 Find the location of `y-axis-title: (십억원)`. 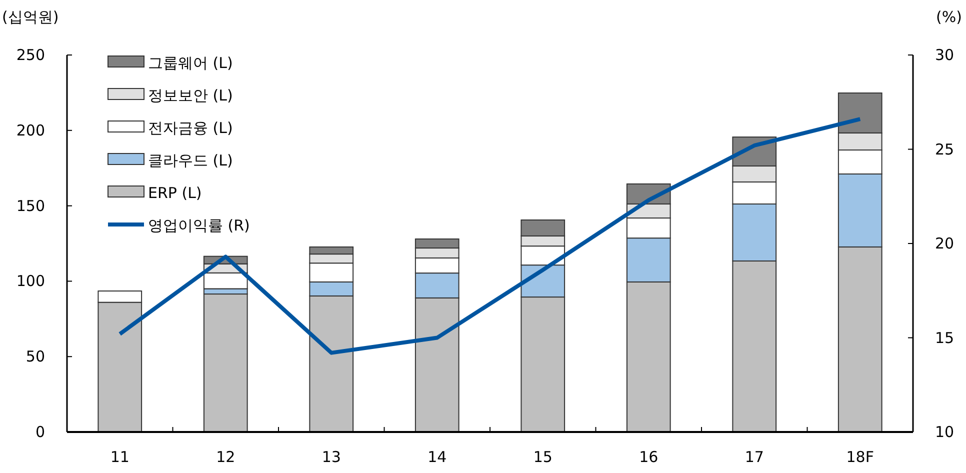

y-axis-title: (십억원) is located at coordinates (30, 17).